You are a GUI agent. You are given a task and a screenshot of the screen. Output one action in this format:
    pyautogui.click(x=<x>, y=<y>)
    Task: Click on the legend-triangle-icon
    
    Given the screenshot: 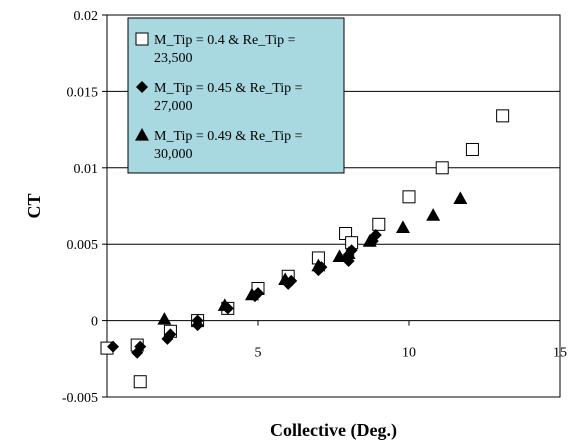 What is the action you would take?
    pyautogui.click(x=142, y=134)
    